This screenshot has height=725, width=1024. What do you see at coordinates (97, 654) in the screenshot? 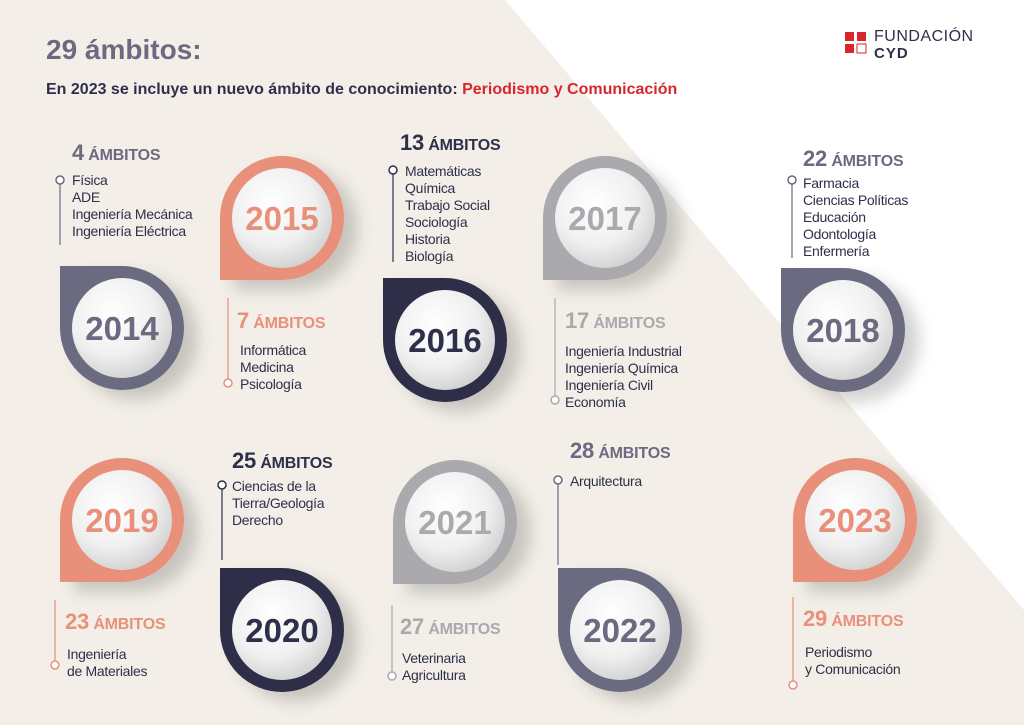
I see `field: Ingeniería` at bounding box center [97, 654].